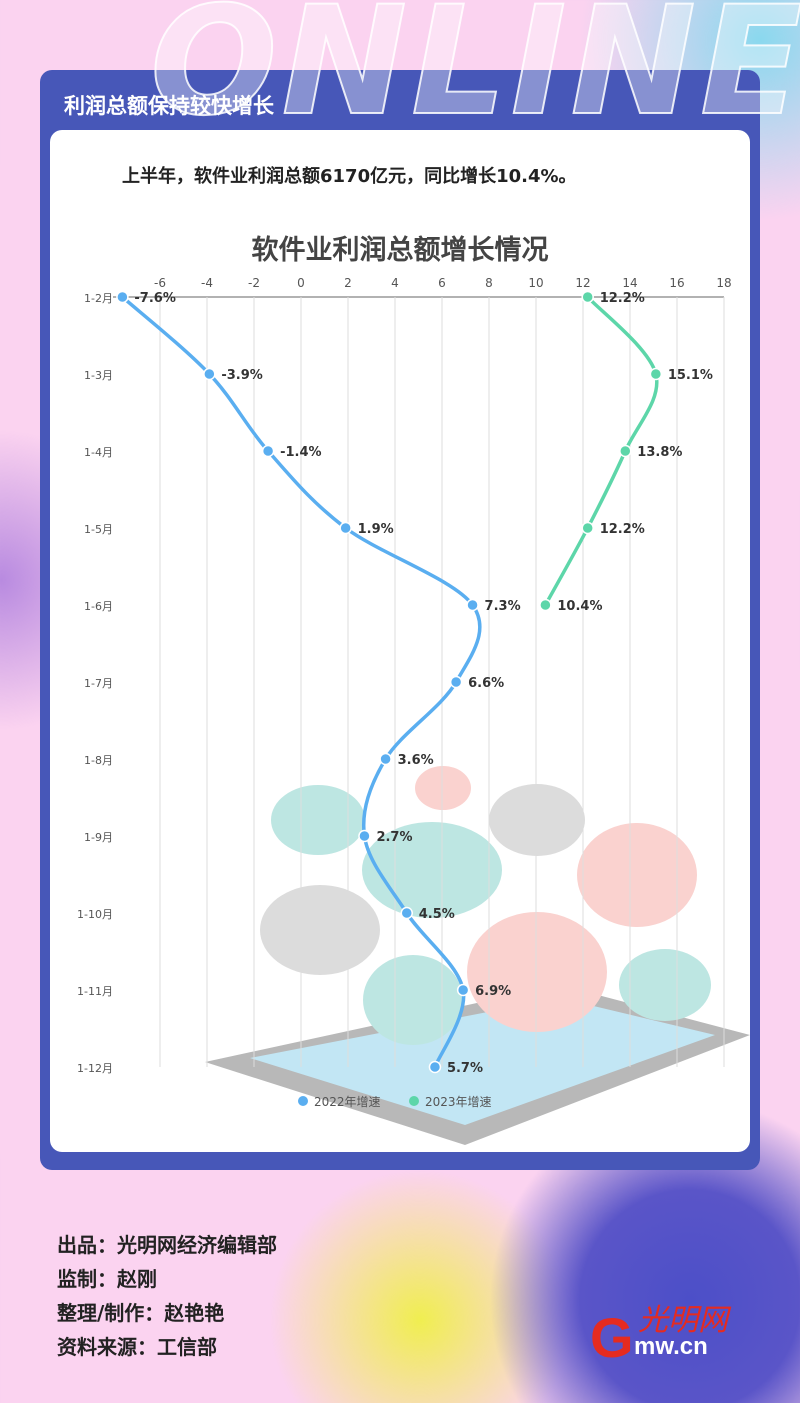 The height and width of the screenshot is (1403, 800). I want to click on x-tick-label: 14, so click(629, 283).